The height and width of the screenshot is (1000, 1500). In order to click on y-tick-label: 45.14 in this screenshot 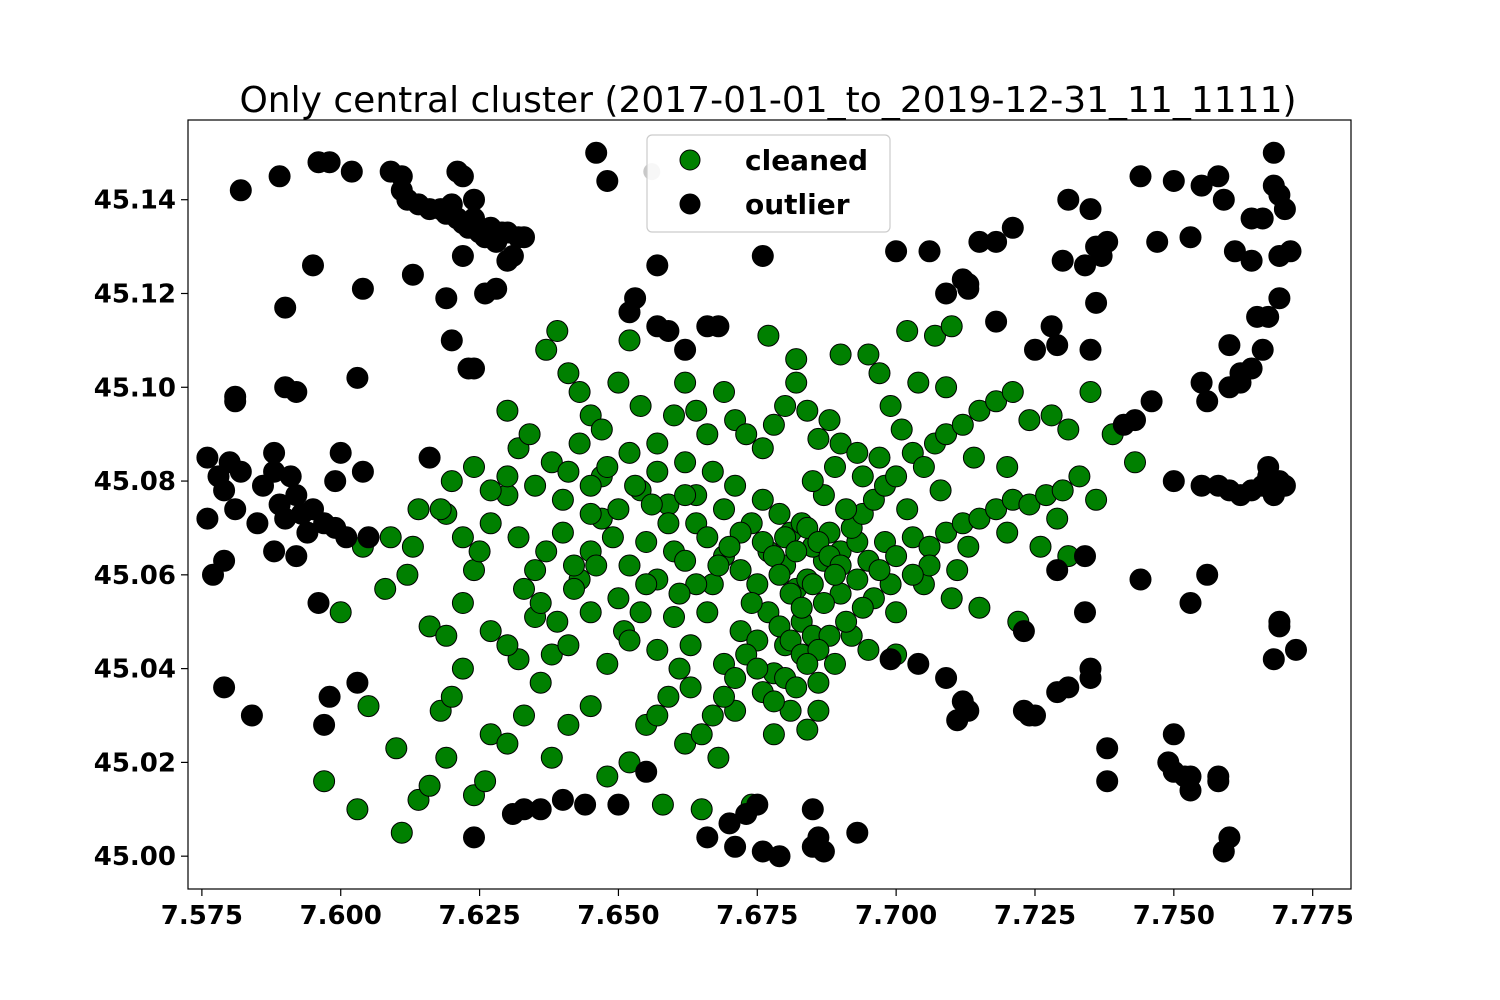, I will do `click(135, 201)`.